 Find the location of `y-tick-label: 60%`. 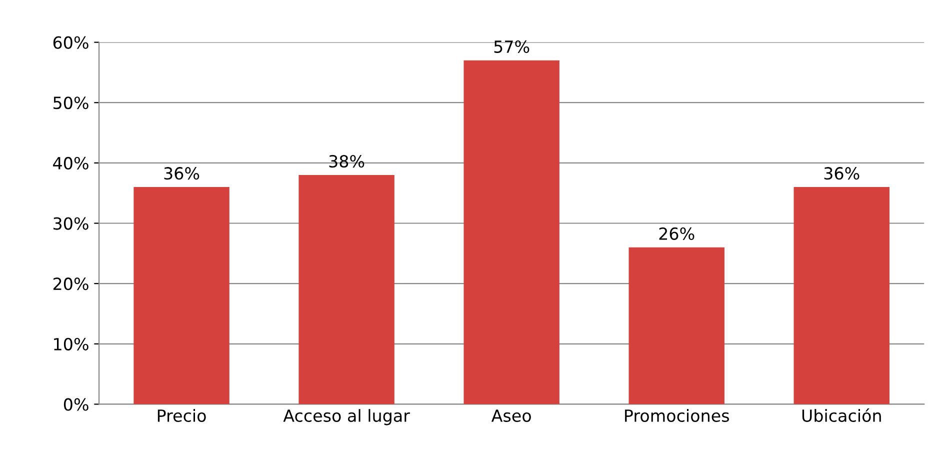

y-tick-label: 60% is located at coordinates (70, 42).